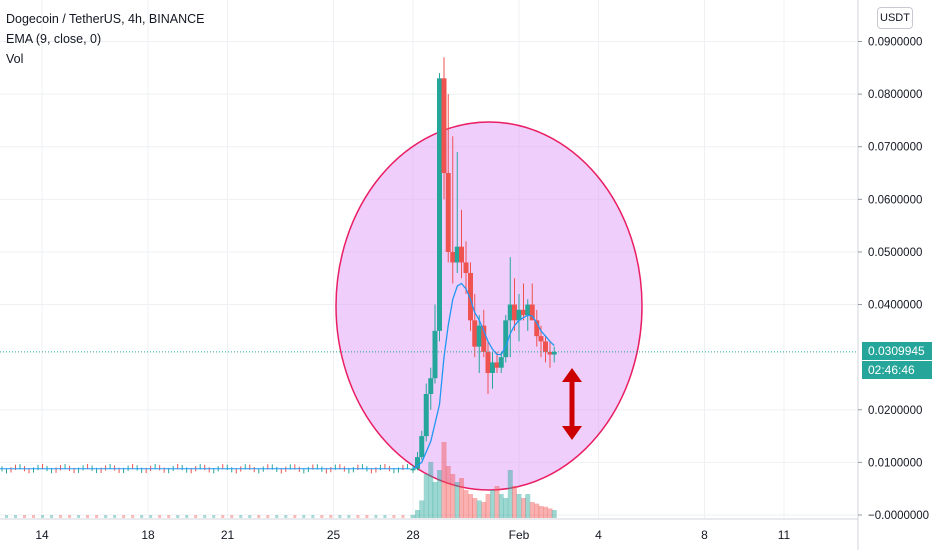  I want to click on volume-indicator-label: Vol, so click(15, 59).